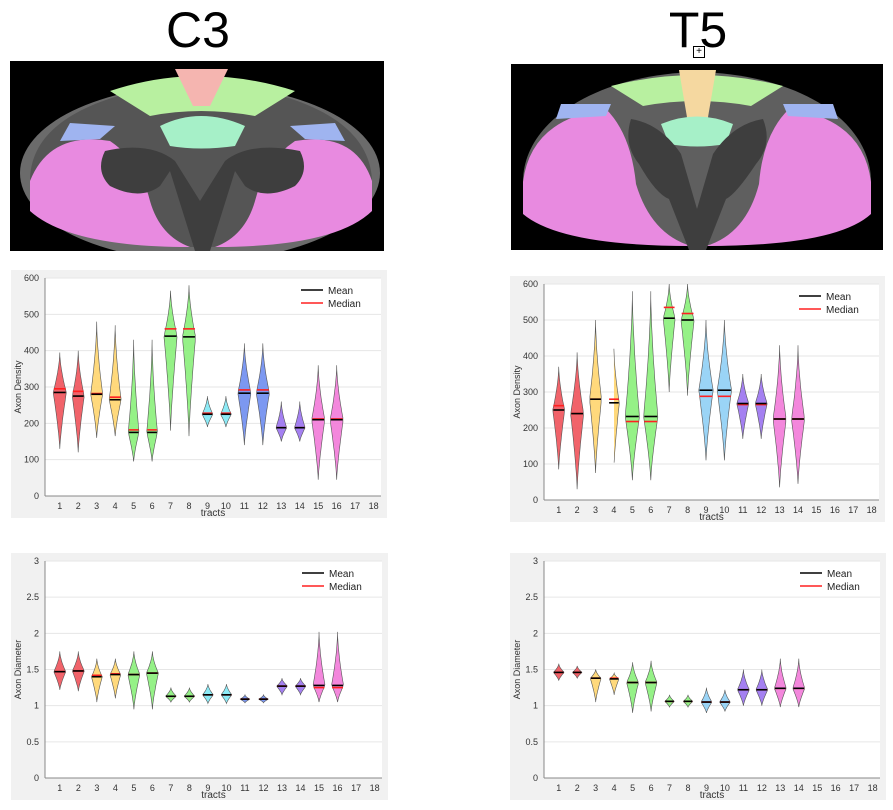 Image resolution: width=893 pixels, height=810 pixels. Describe the element at coordinates (341, 574) in the screenshot. I see `legend-mean-label: Mean` at that location.